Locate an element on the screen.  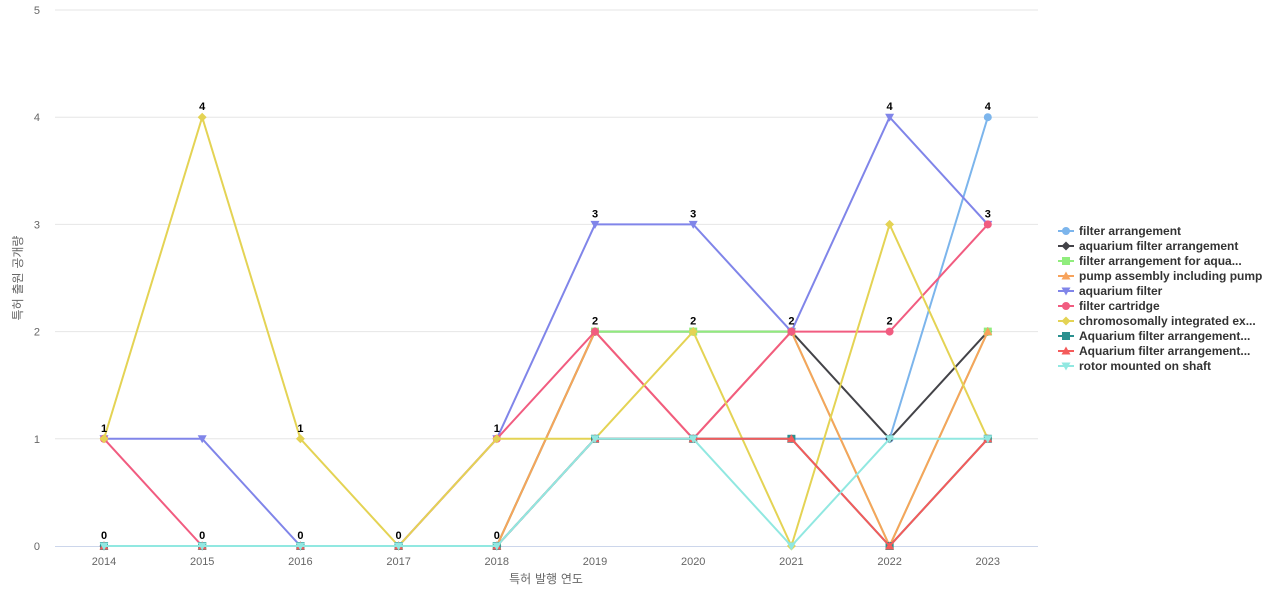
y-axis-ticks: 0 1 2 3 4 5 is located at coordinates (37, 279).